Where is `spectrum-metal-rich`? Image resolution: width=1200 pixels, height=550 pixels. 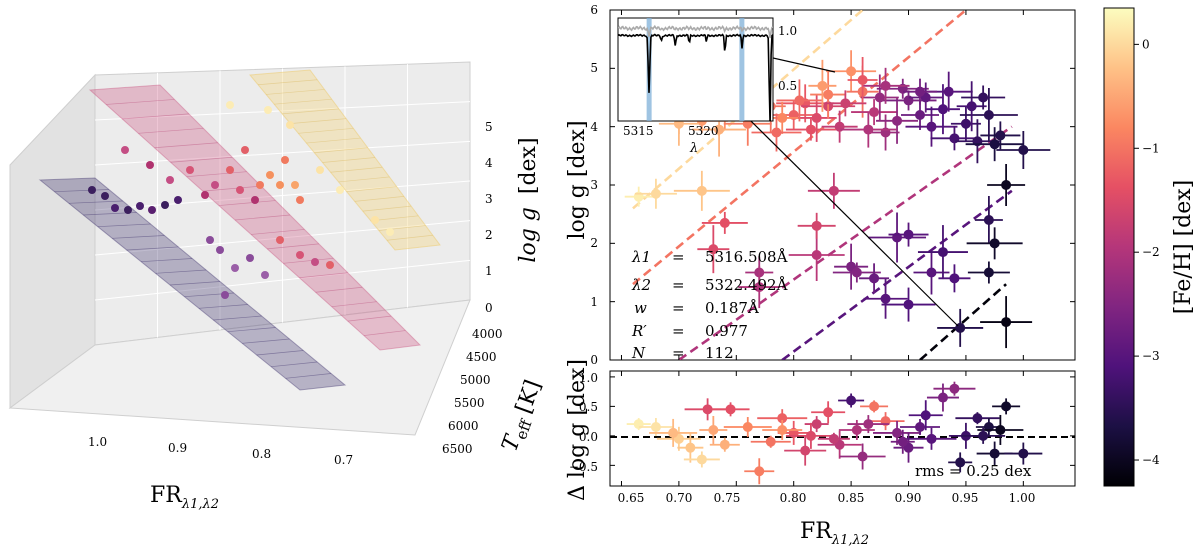
spectrum-metal-rich is located at coordinates (695, 31).